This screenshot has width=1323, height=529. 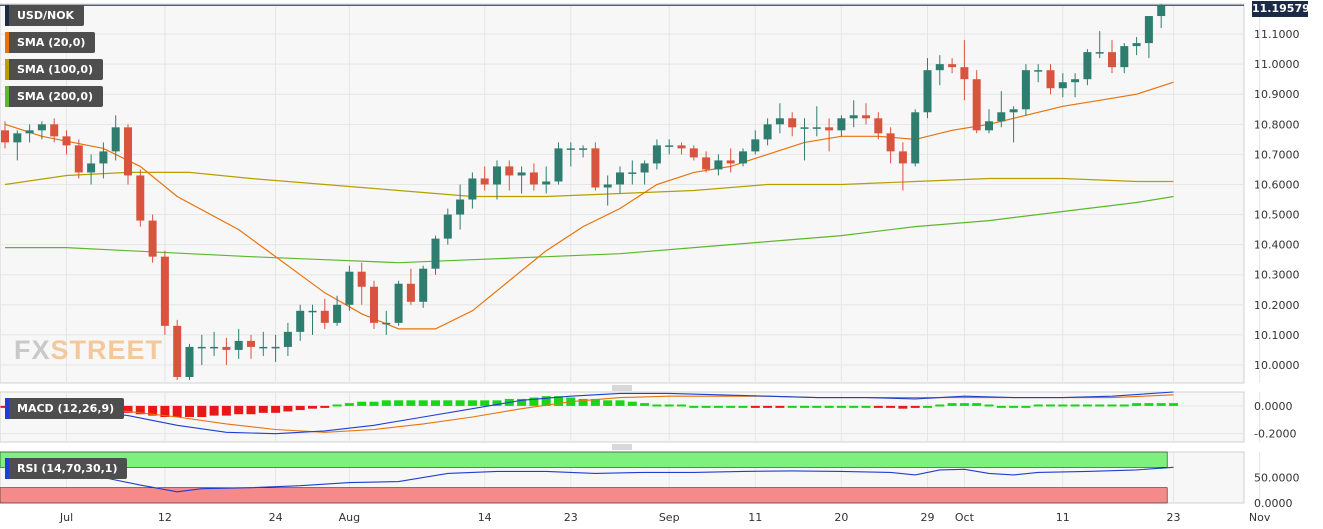 What do you see at coordinates (45, 15) in the screenshot?
I see `instrument-label: USD/NOK` at bounding box center [45, 15].